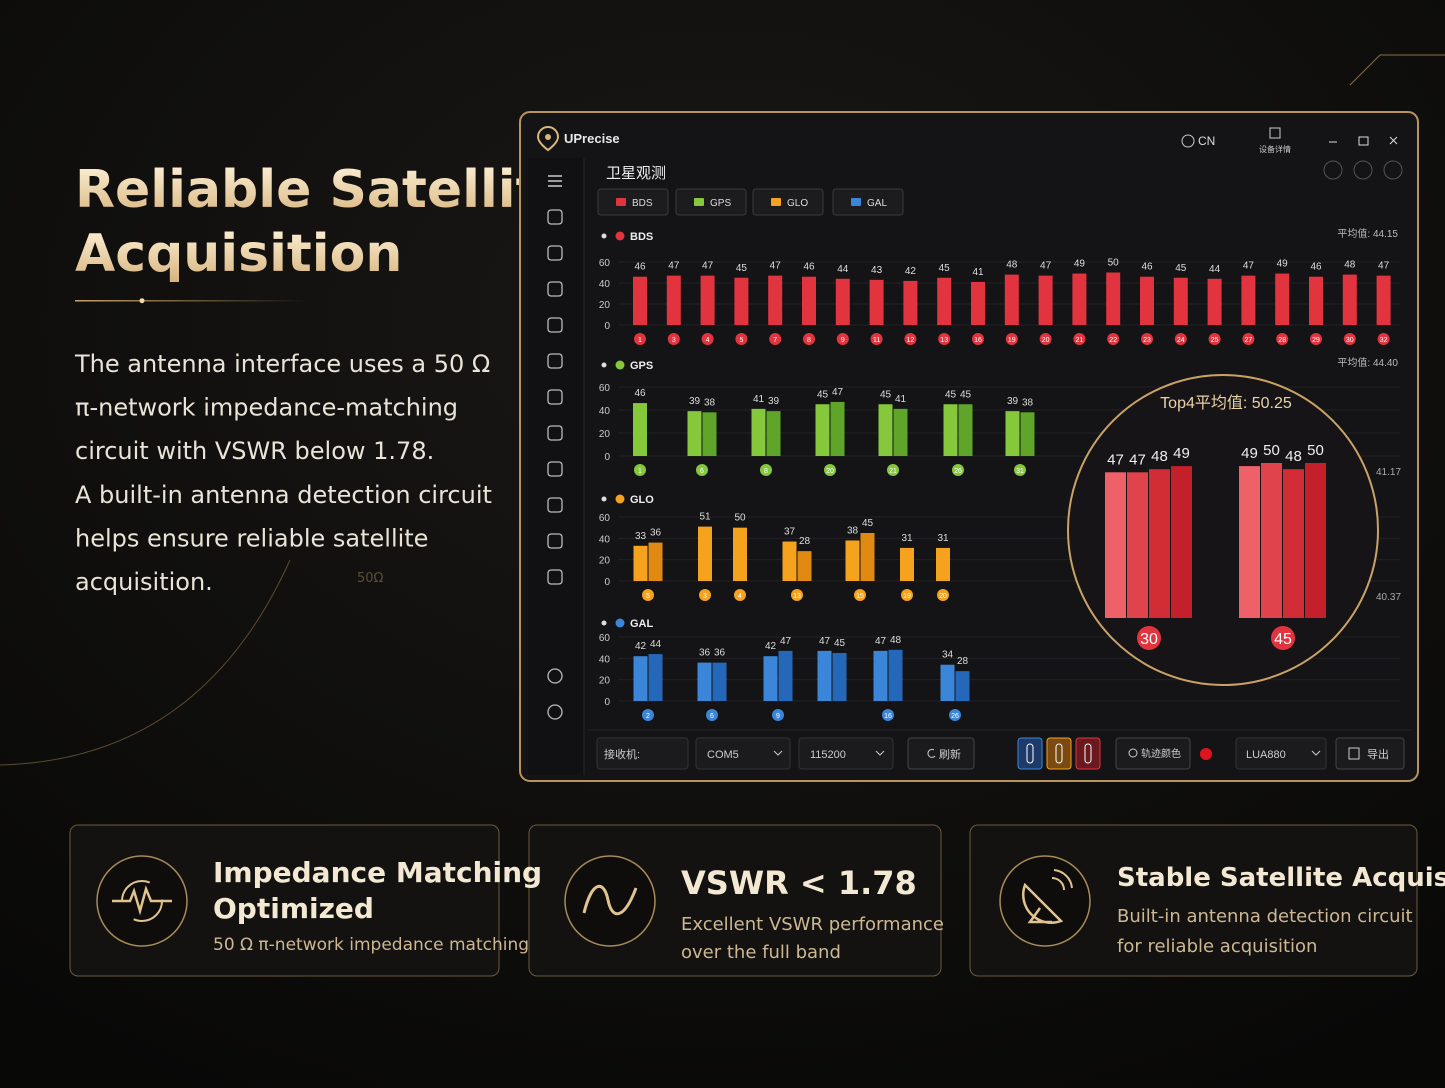 The image size is (1445, 1088). What do you see at coordinates (282, 364) in the screenshot?
I see `hero-line: The antenna interface uses a 50 Ω` at bounding box center [282, 364].